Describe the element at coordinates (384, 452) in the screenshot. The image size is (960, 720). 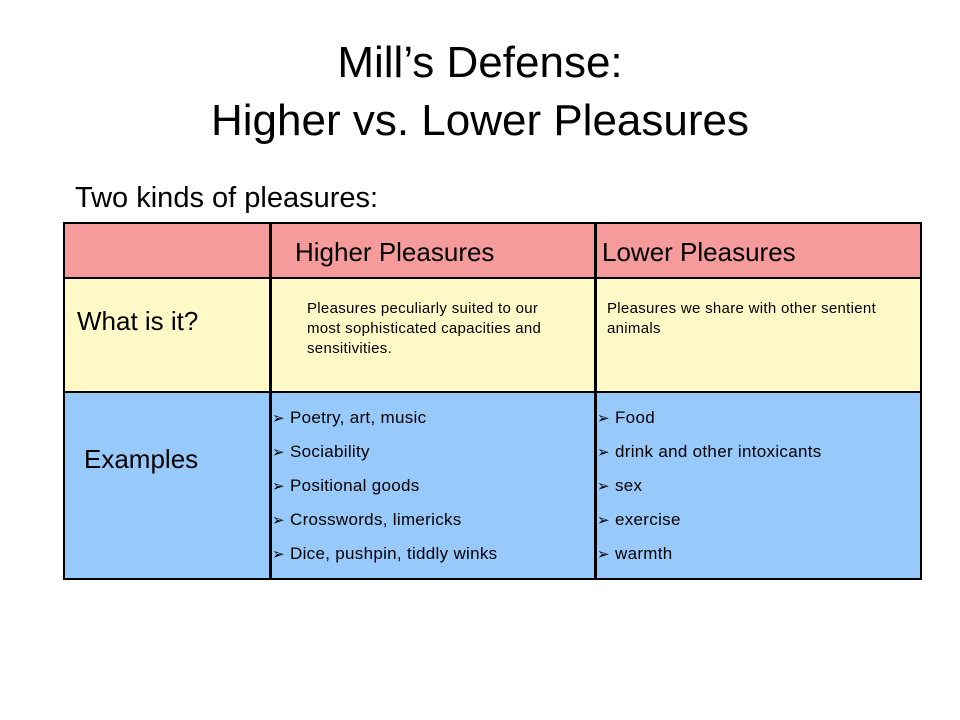
I see `list-item: ➢ Sociability` at that location.